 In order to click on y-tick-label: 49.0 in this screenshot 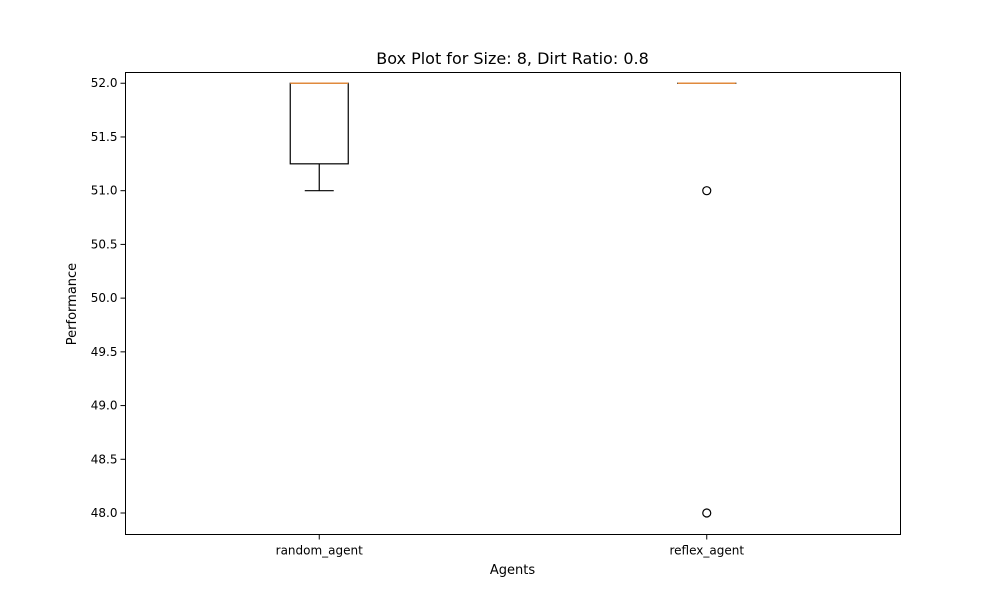, I will do `click(104, 406)`.